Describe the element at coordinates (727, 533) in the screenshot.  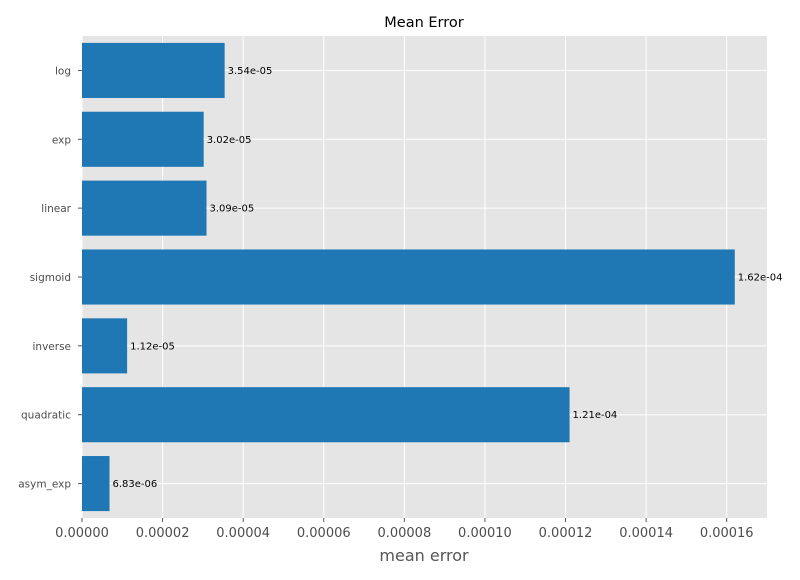
I see `x-tick-label: 0.00016` at that location.